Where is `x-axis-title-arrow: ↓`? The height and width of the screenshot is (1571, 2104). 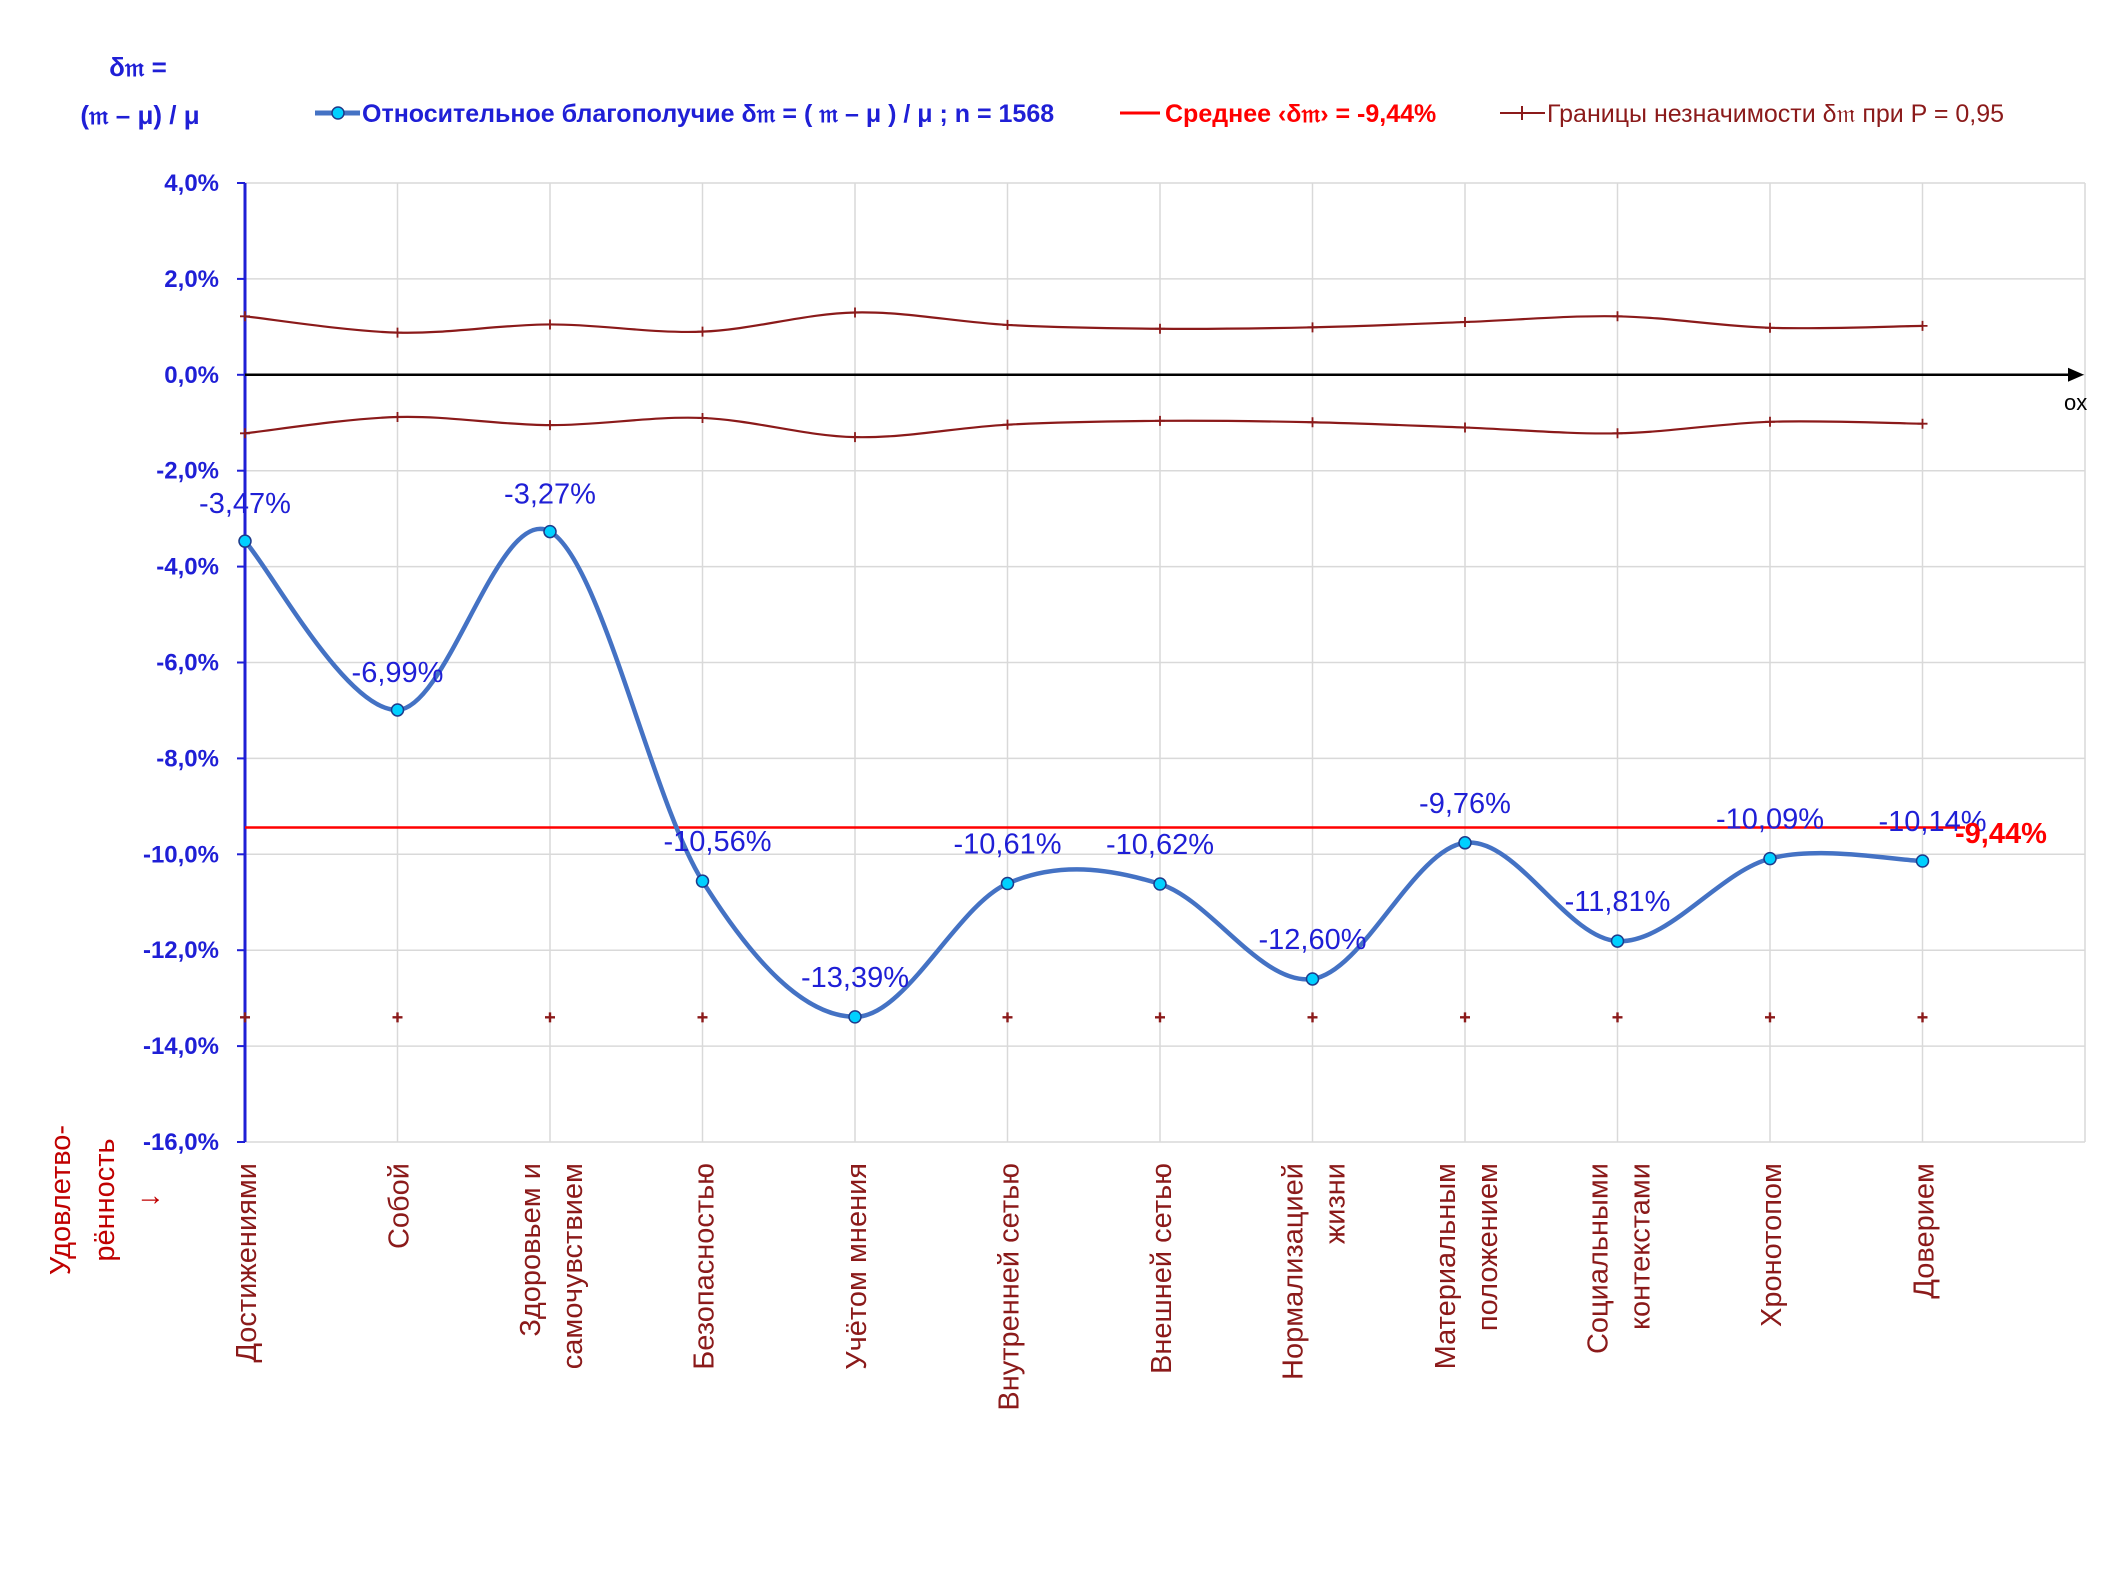 x-axis-title-arrow: ↓ is located at coordinates (149, 1200).